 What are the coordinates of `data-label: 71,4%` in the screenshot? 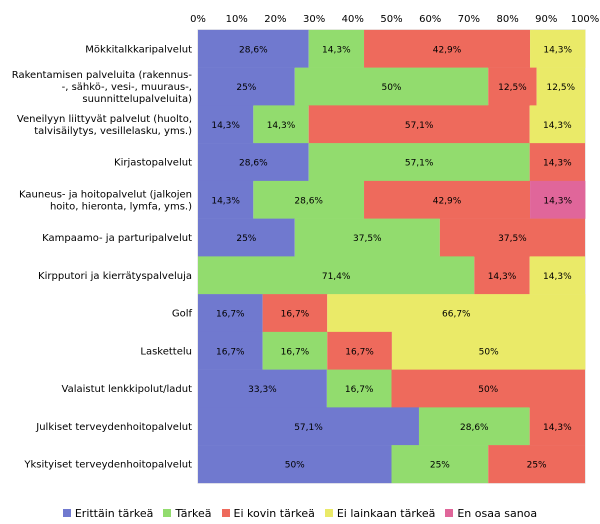 It's located at (336, 277).